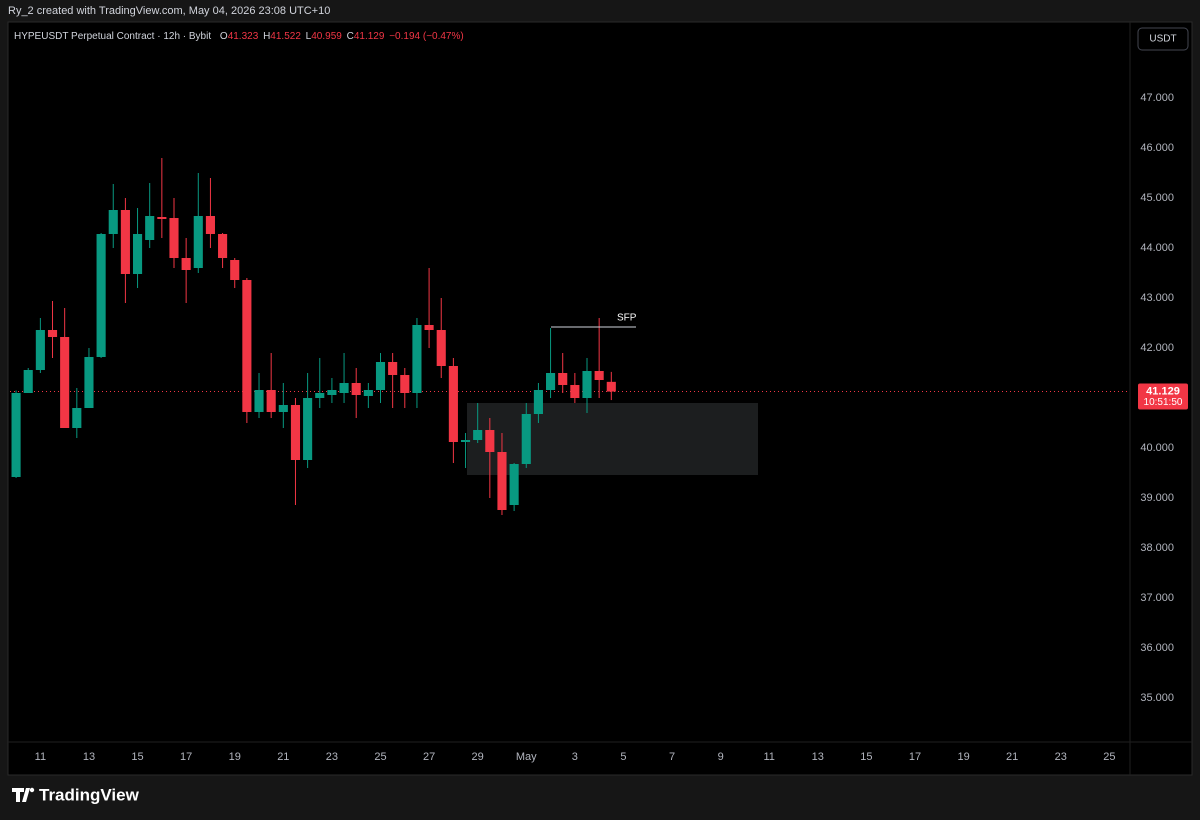 The width and height of the screenshot is (1200, 820). What do you see at coordinates (89, 794) in the screenshot?
I see `footer: TradingView` at bounding box center [89, 794].